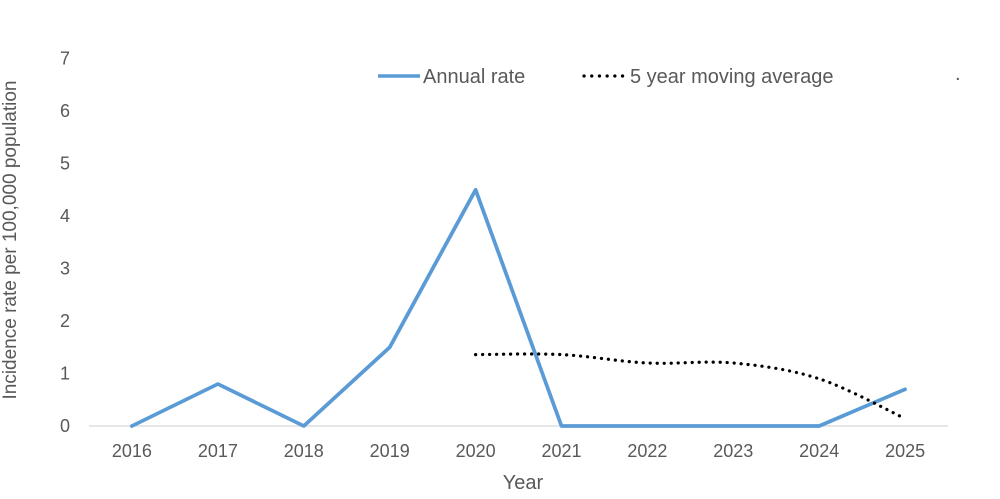 The image size is (1000, 499). I want to click on y-axis-tick-labels: 0 1 2 3 4 5 6 7, so click(65, 243).